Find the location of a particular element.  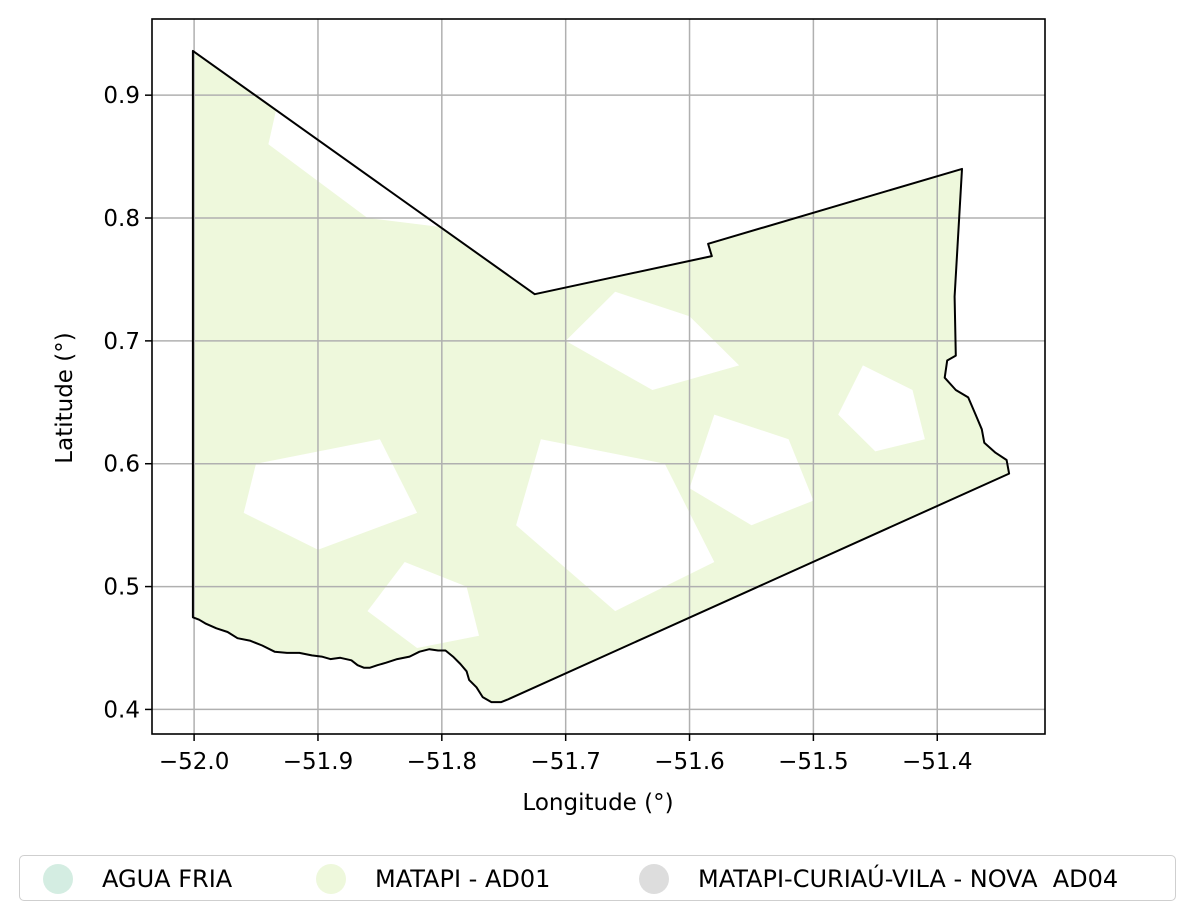

y-tick-label: 0.9 is located at coordinates (121, 96).